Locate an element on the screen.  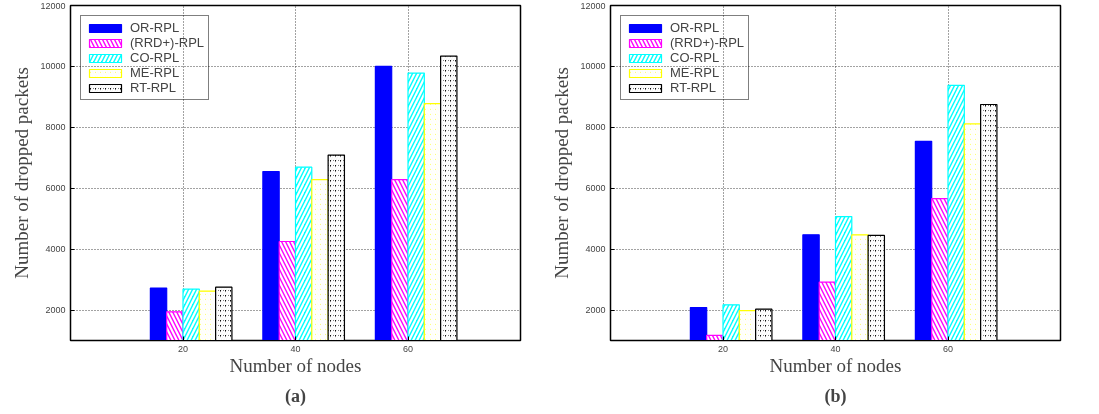
text: (b) is located at coordinates (835, 396).